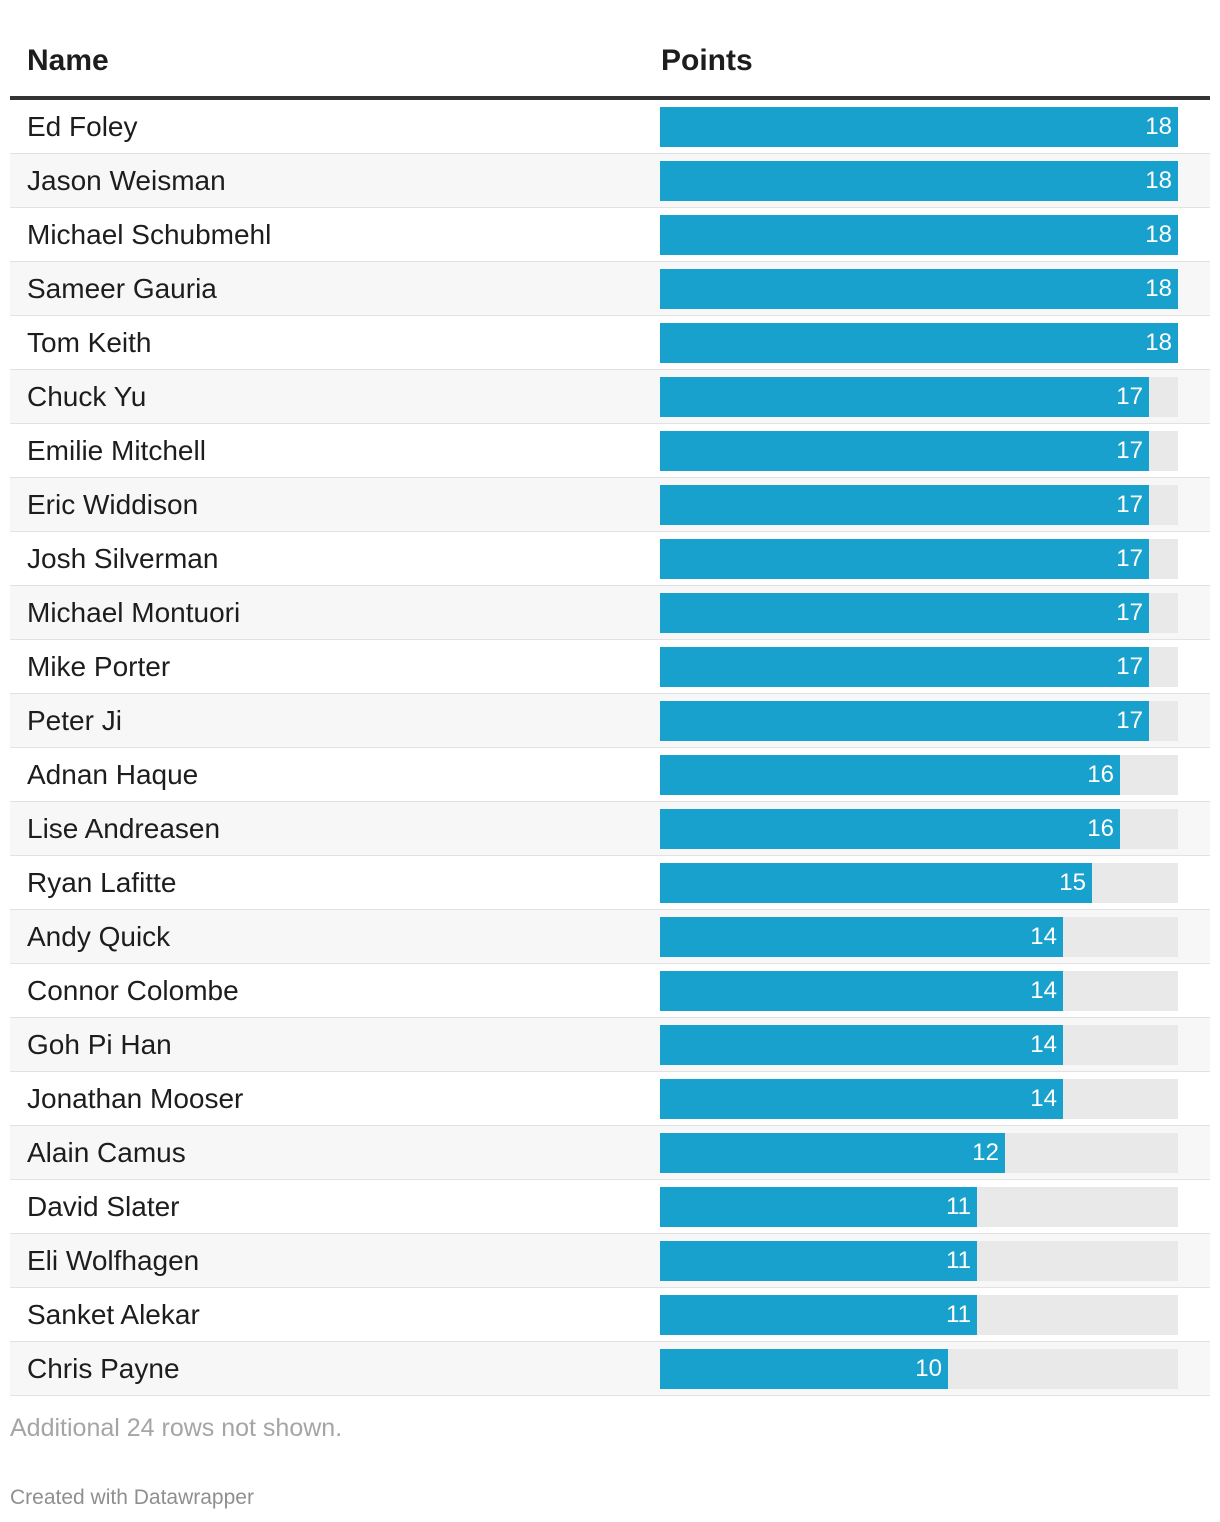 Image resolution: width=1220 pixels, height=1522 pixels. Describe the element at coordinates (89, 342) in the screenshot. I see `row-name: Tom Keith` at that location.